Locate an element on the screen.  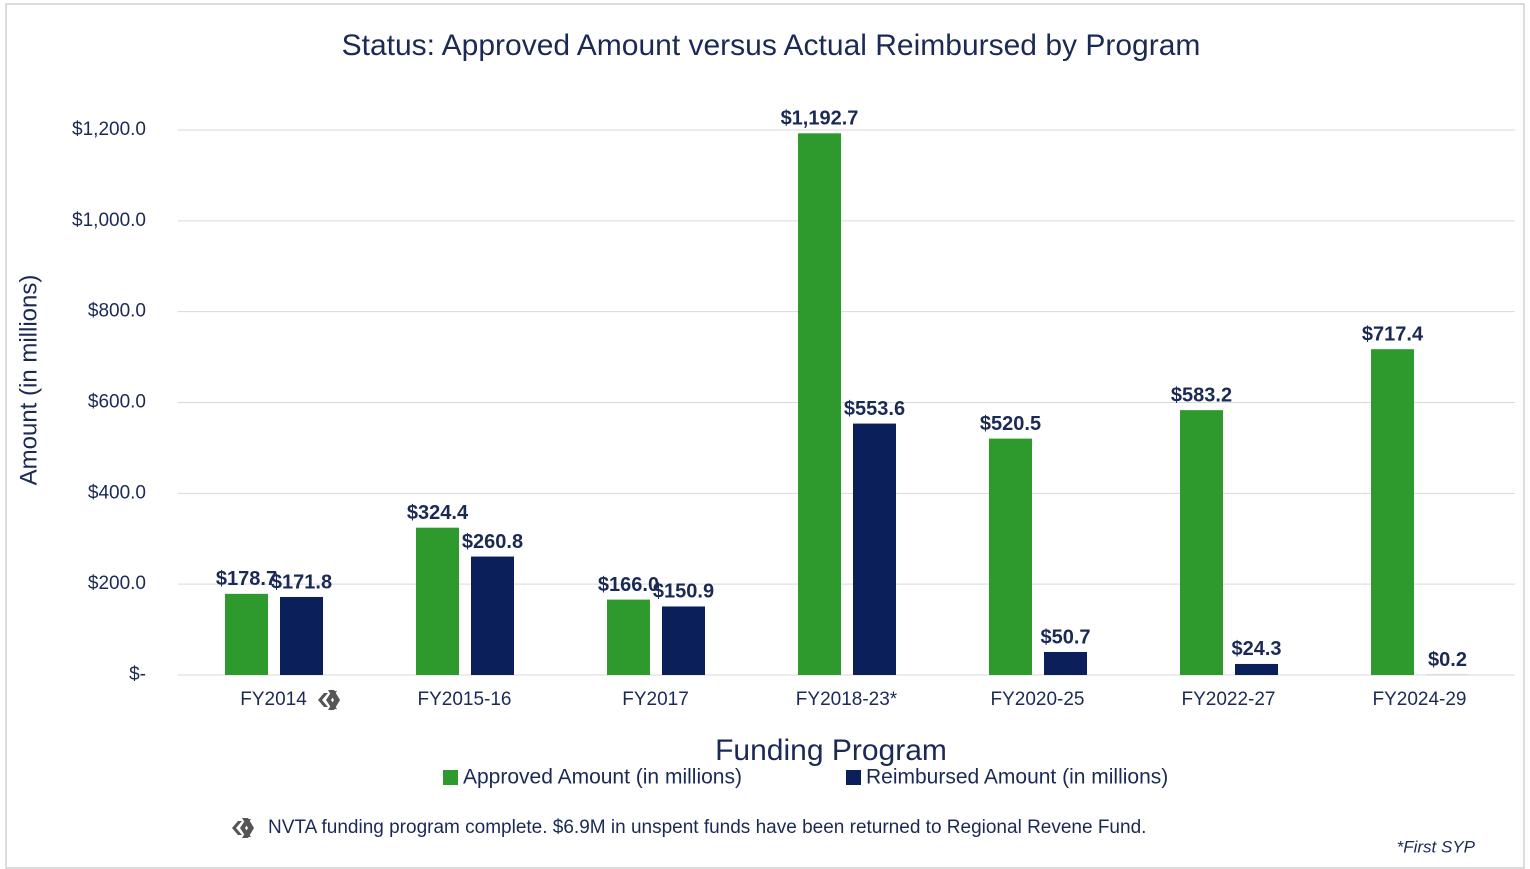
value-label: $520.5 is located at coordinates (1010, 424).